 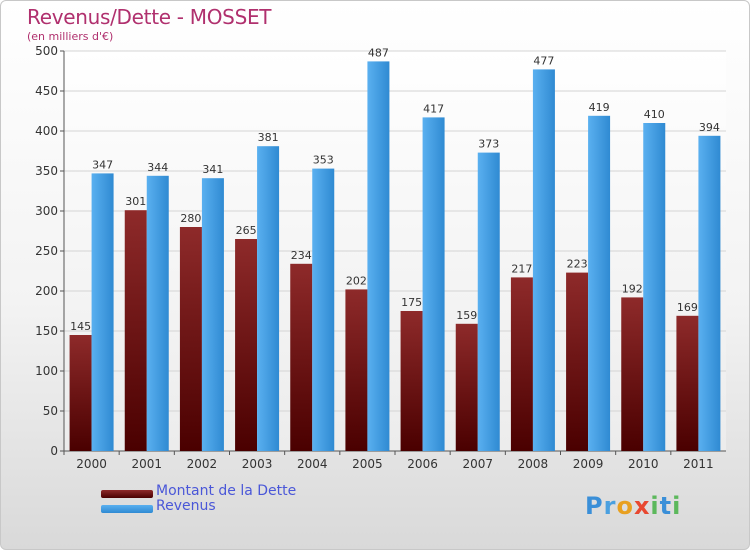 What do you see at coordinates (102, 164) in the screenshot?
I see `data-label-revenus: 347` at bounding box center [102, 164].